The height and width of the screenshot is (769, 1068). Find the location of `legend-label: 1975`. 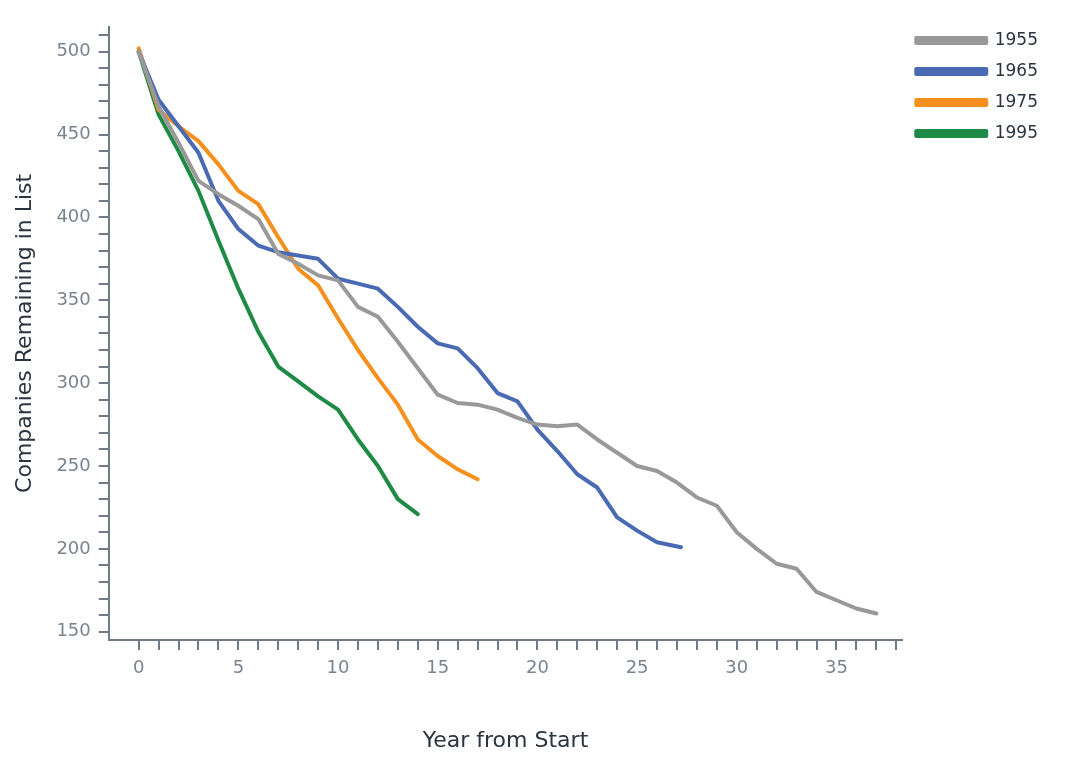

legend-label: 1975 is located at coordinates (1016, 100).